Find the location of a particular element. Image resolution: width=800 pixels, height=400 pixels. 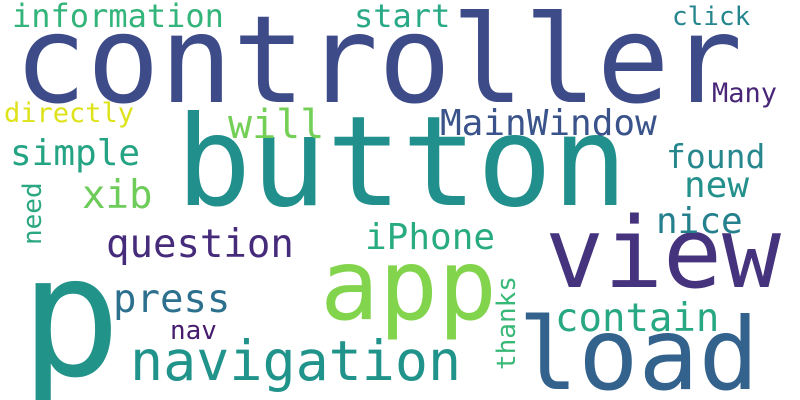

word-information: information is located at coordinates (118, 17).